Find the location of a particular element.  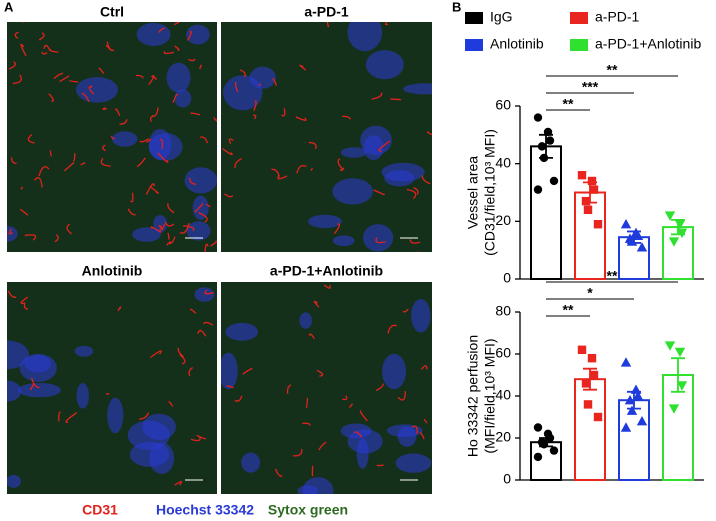

y-tick-label: 60 is located at coordinates (503, 105).